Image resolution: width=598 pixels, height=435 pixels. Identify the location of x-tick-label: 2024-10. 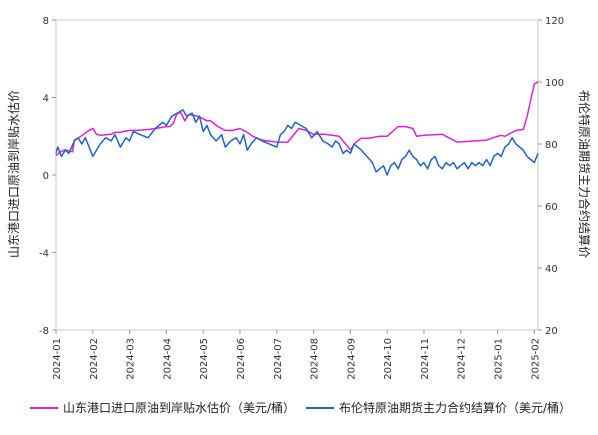
(388, 359).